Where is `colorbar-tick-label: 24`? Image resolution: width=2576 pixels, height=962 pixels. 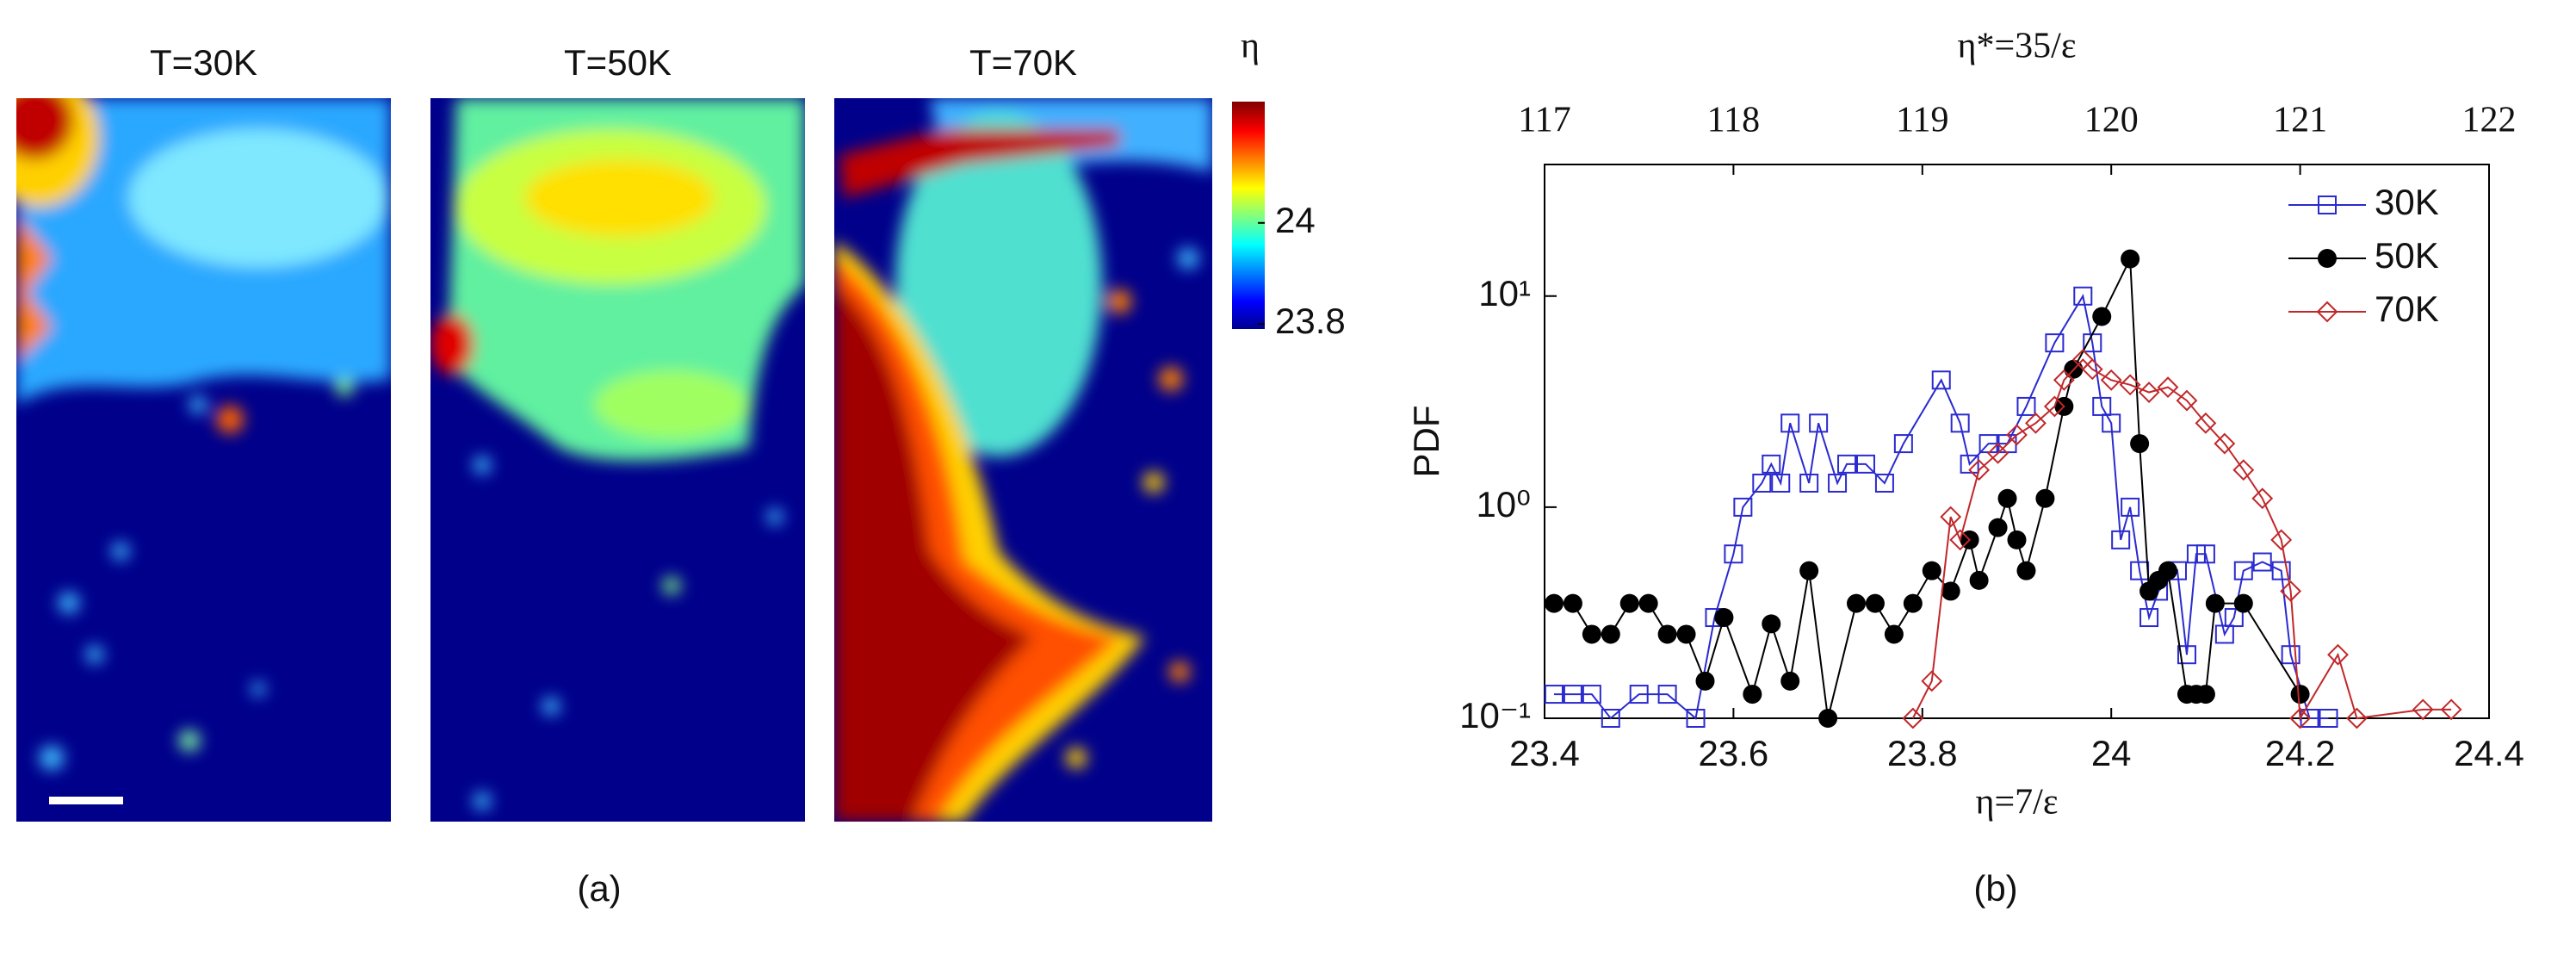
colorbar-tick-label: 24 is located at coordinates (1296, 220).